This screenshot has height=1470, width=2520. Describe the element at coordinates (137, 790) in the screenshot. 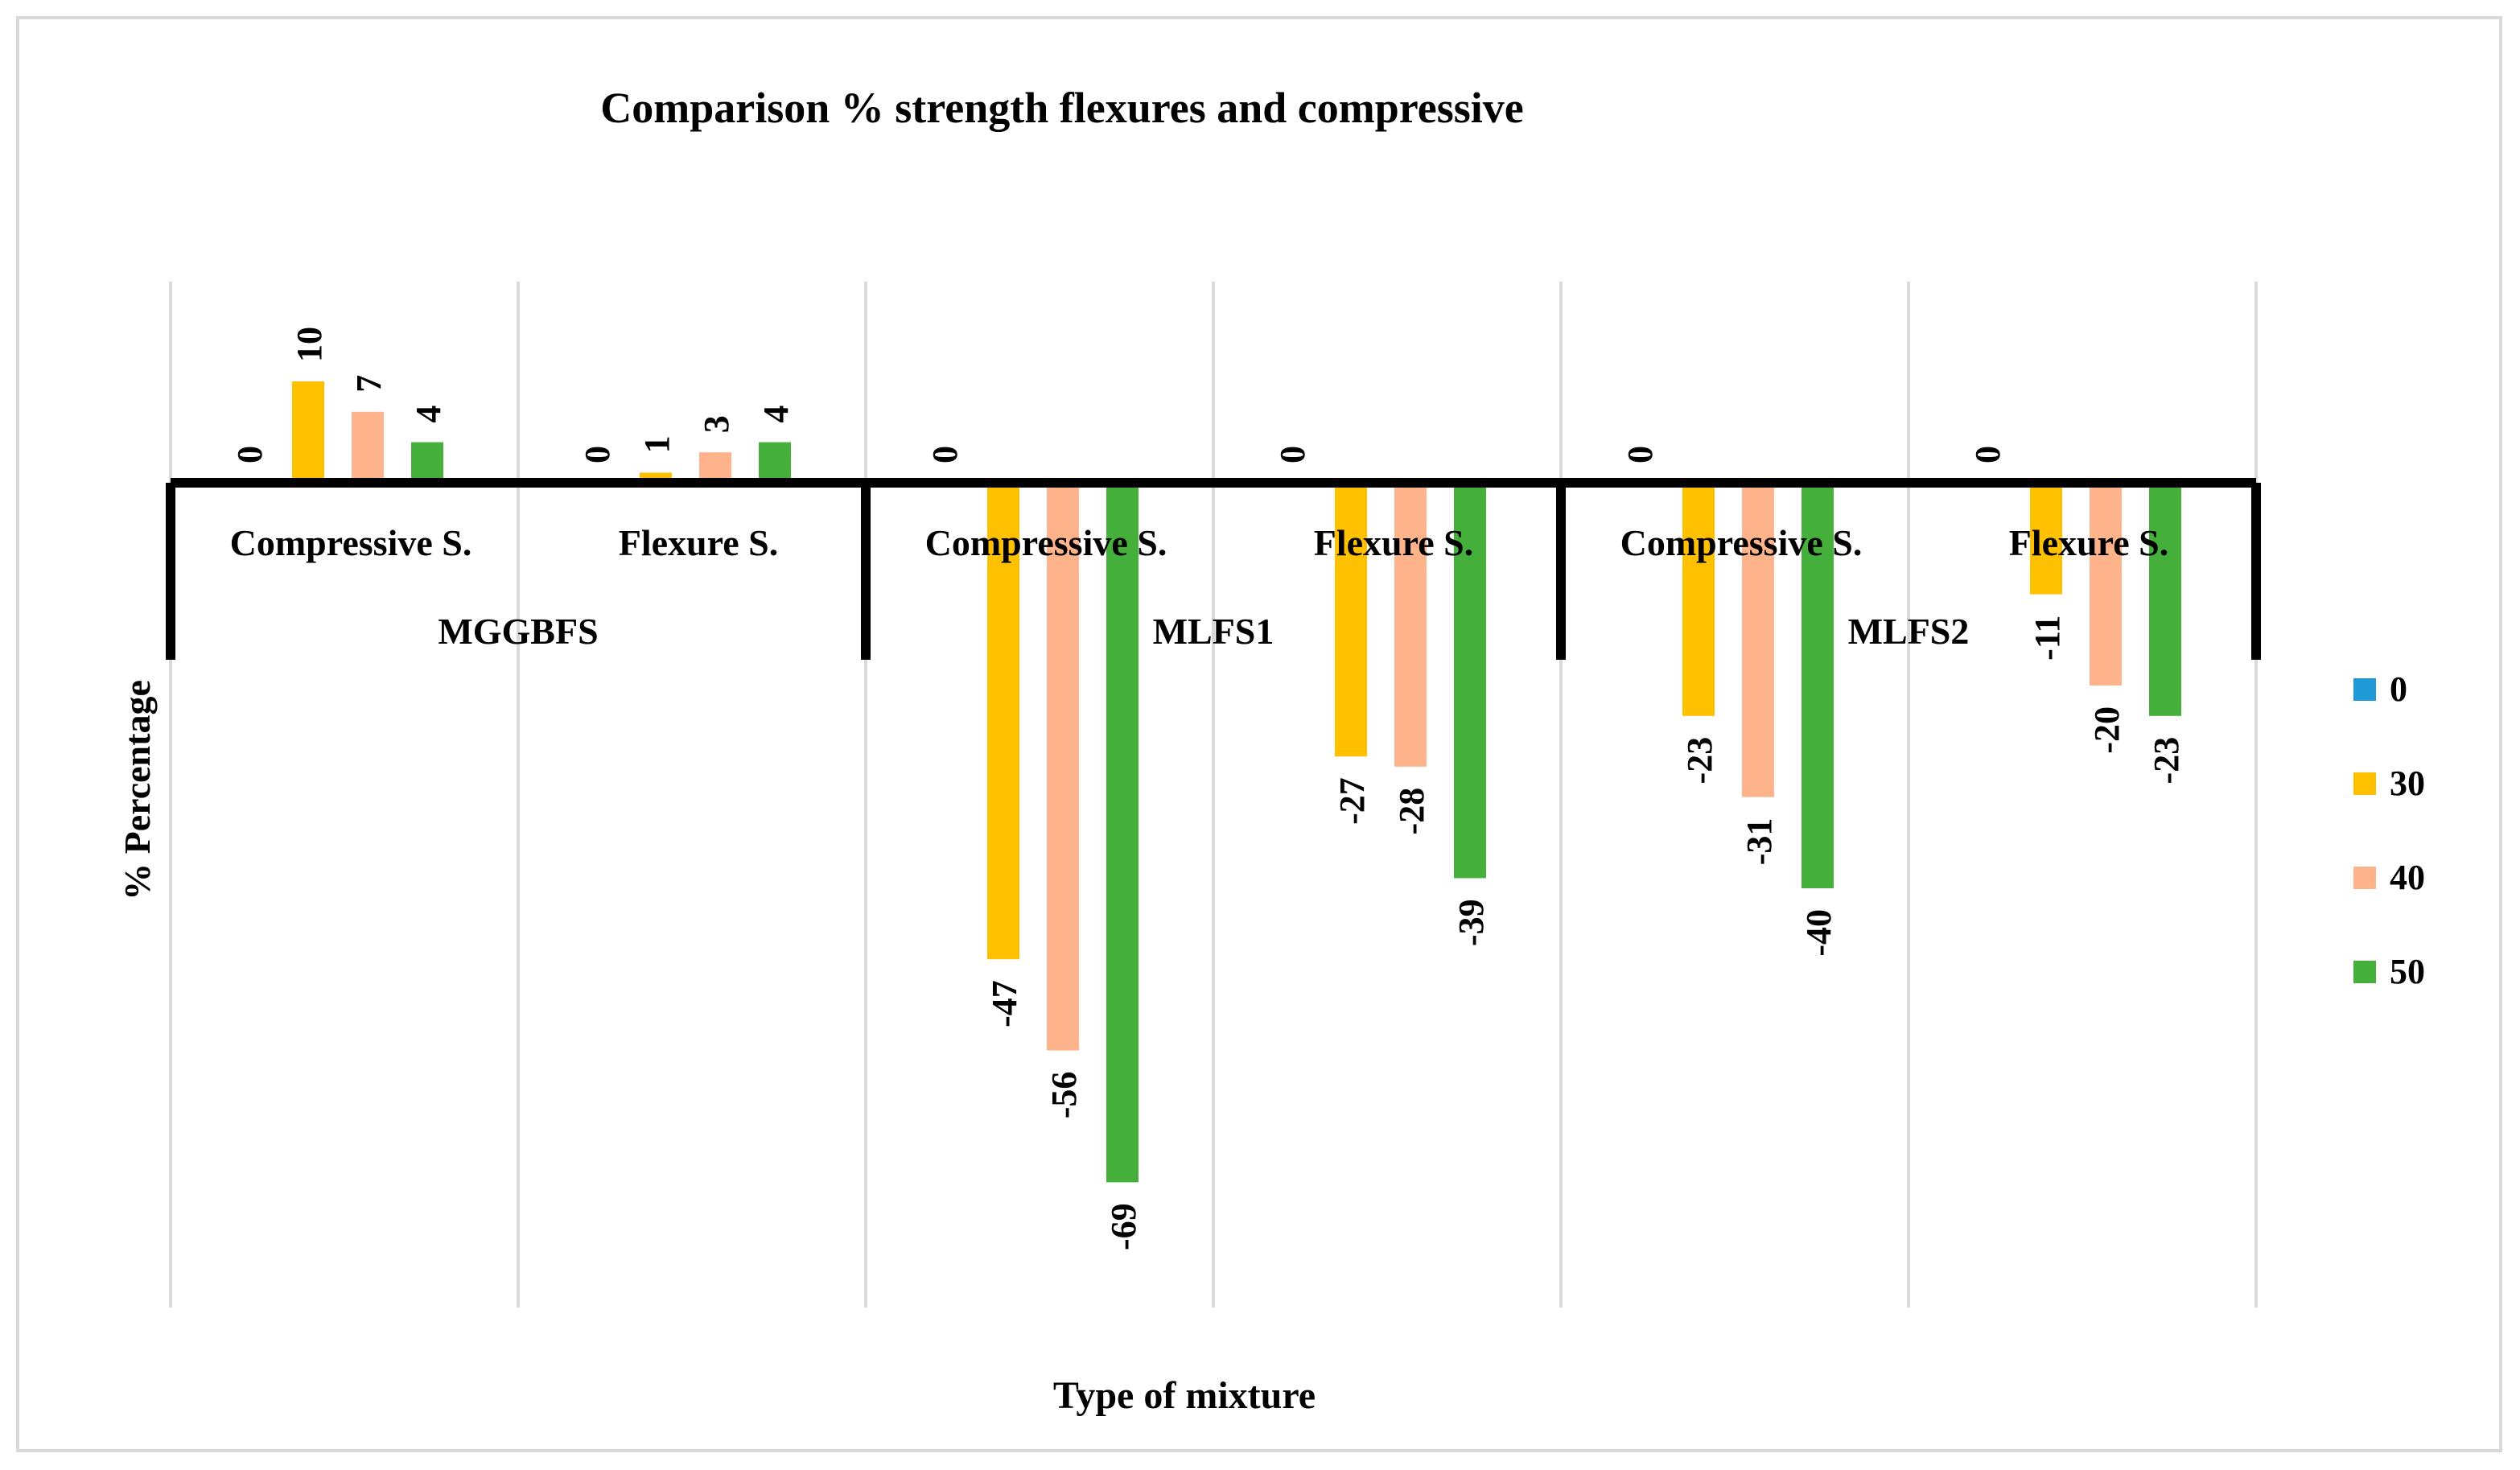

I see `y-axis-label: % Percentage` at that location.